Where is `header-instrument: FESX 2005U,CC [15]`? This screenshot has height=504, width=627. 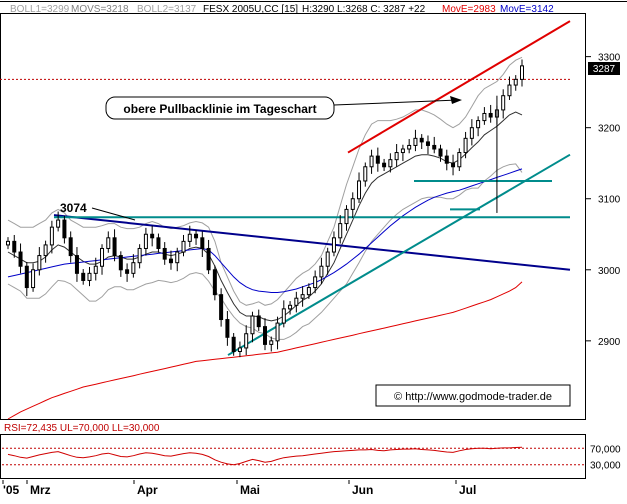 header-instrument: FESX 2005U,CC [15] is located at coordinates (250, 9).